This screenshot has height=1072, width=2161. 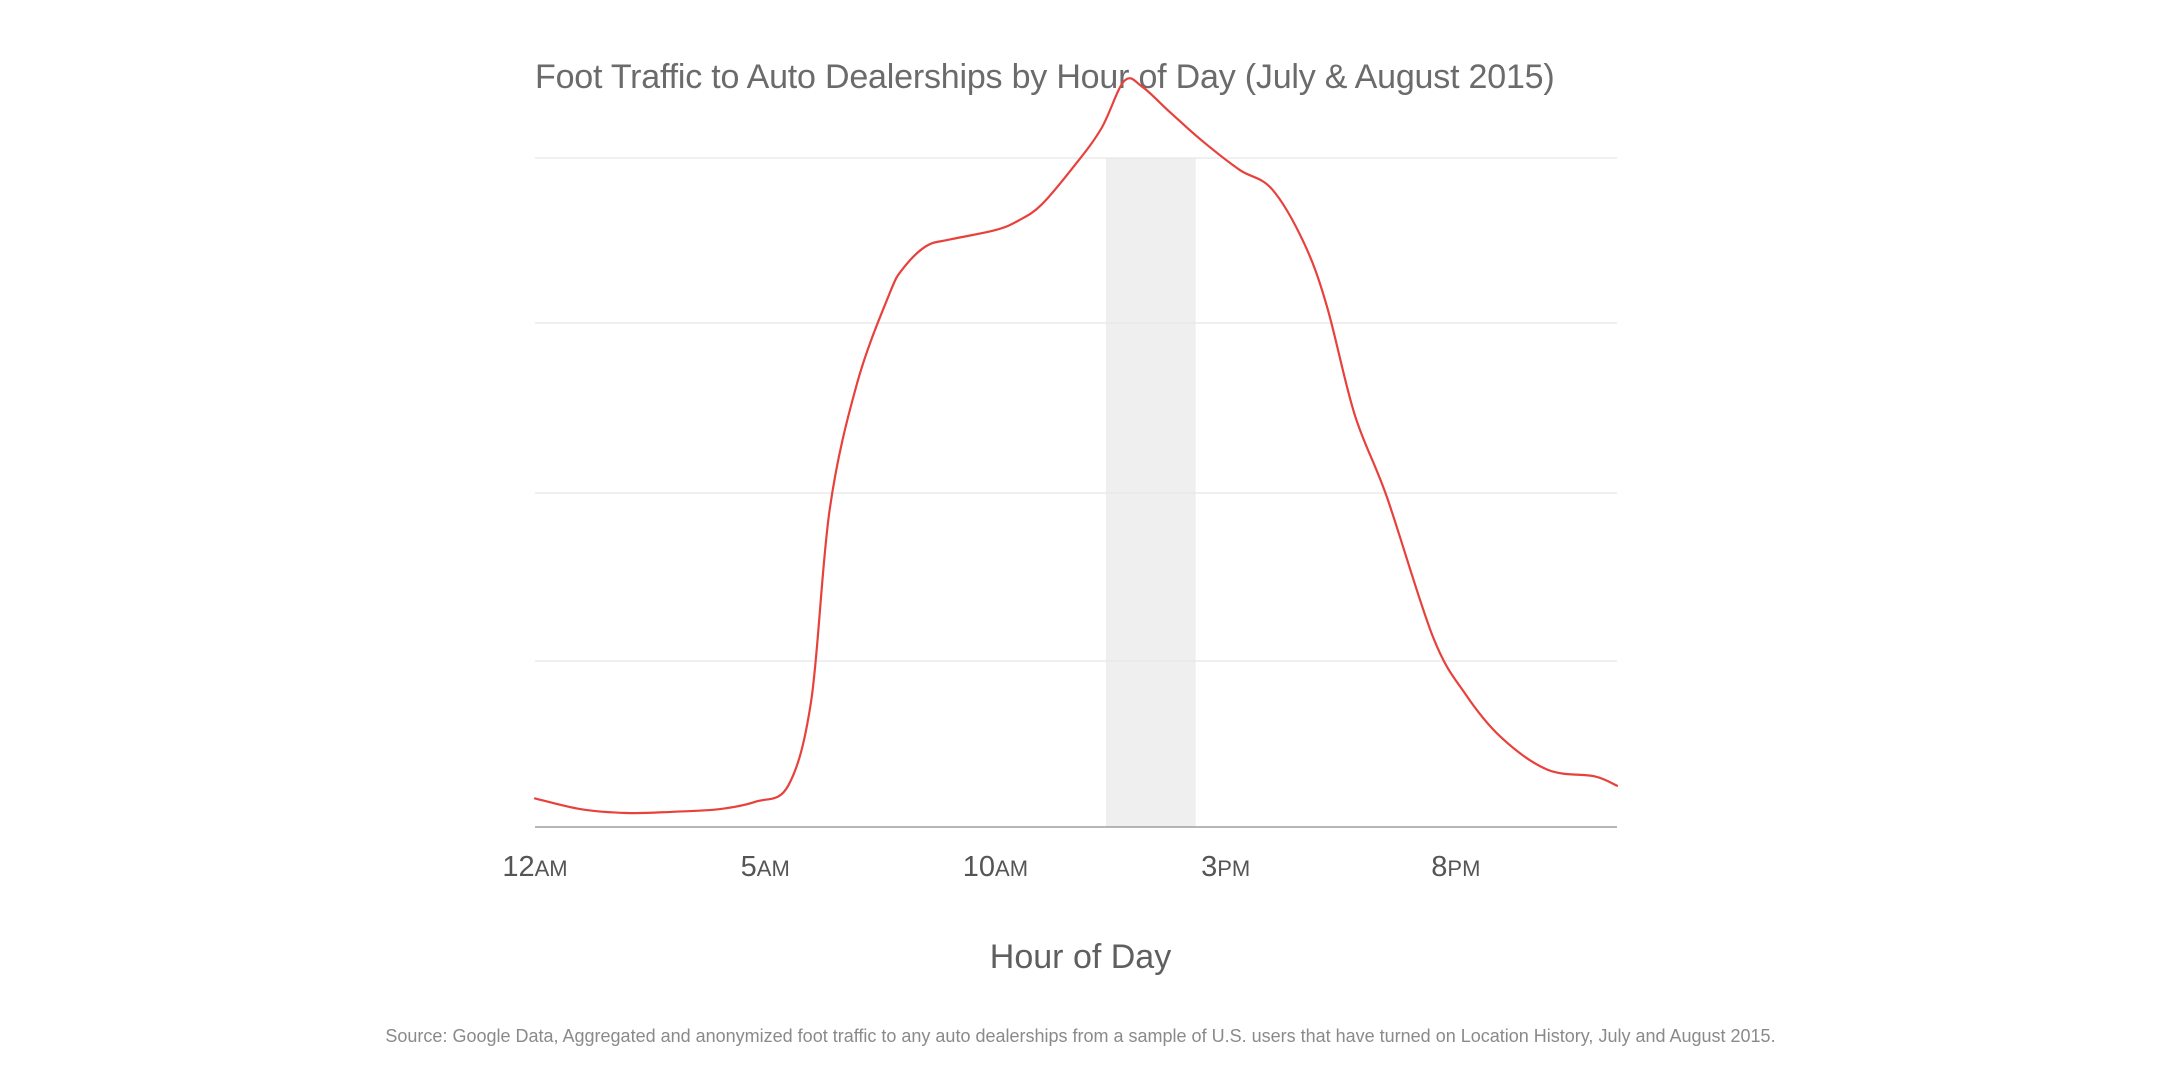 What do you see at coordinates (1209, 867) in the screenshot?
I see `x-tick-number: 3` at bounding box center [1209, 867].